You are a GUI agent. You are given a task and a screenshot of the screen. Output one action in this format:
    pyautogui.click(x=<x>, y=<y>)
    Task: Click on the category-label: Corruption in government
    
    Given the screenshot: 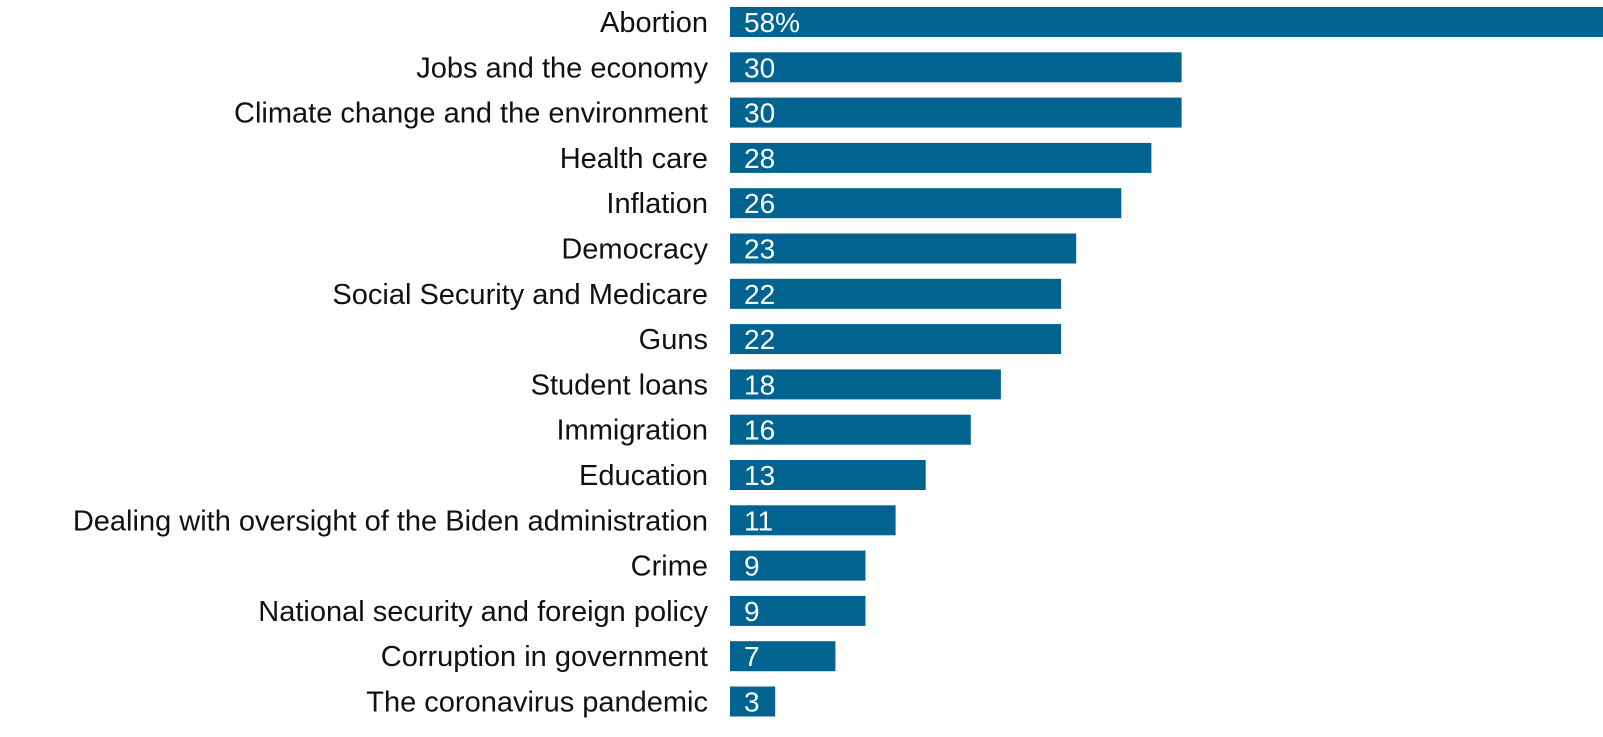 What is the action you would take?
    pyautogui.click(x=544, y=657)
    